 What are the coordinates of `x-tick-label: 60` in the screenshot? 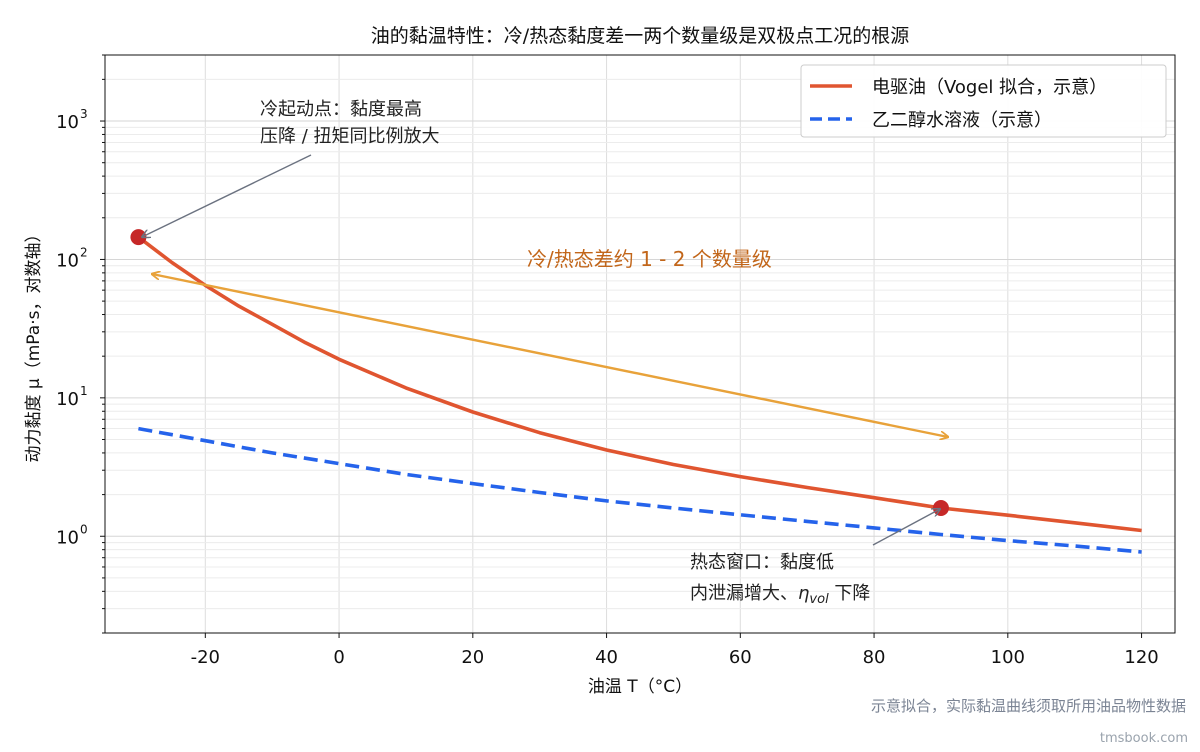 It's located at (740, 657).